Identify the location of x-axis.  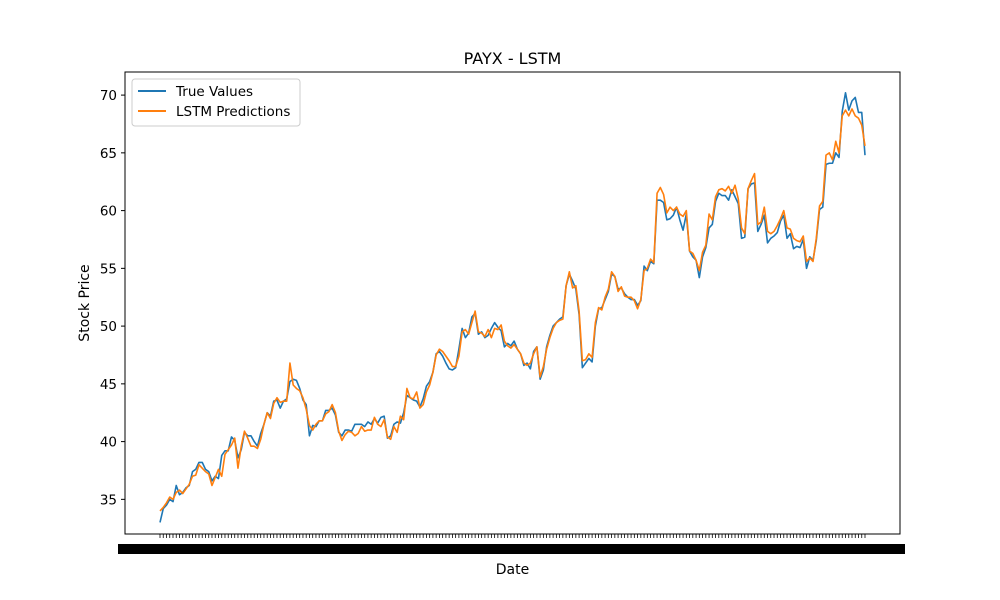
(511, 544).